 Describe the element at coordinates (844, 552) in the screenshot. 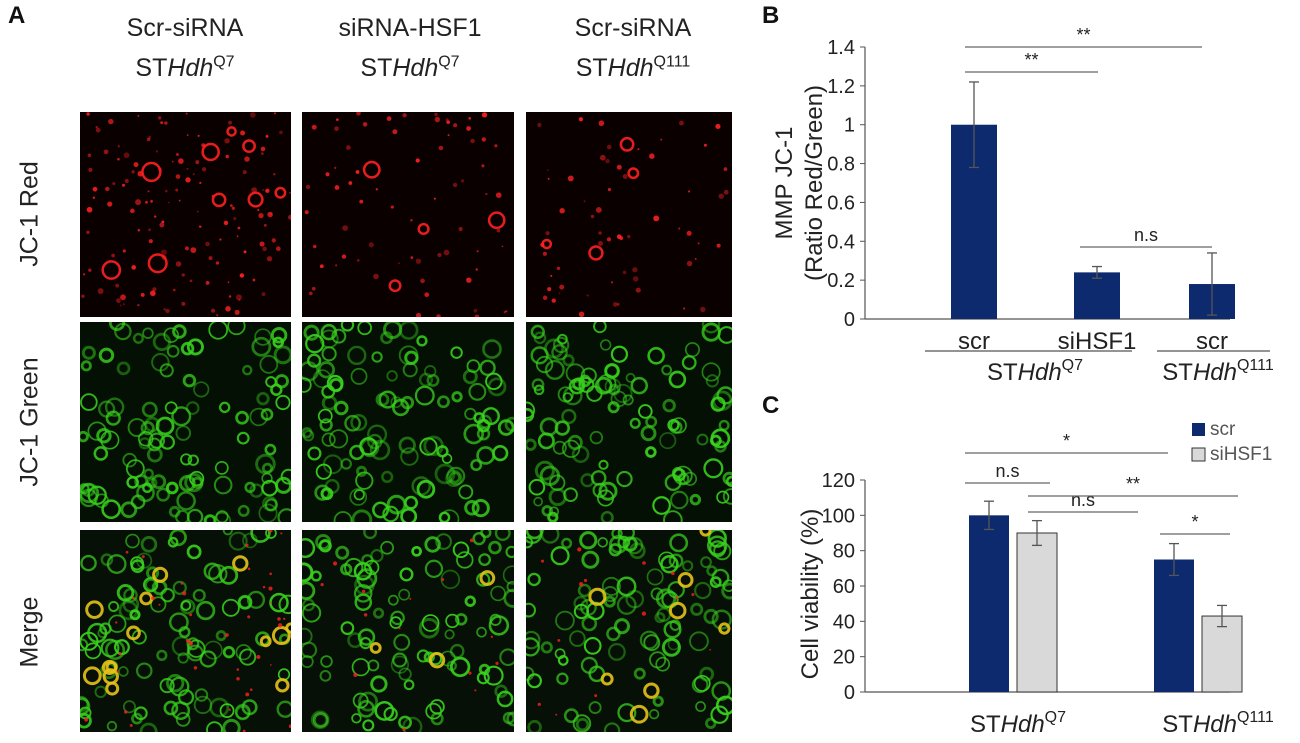

I see `chart-c-ytick-label: 80` at that location.